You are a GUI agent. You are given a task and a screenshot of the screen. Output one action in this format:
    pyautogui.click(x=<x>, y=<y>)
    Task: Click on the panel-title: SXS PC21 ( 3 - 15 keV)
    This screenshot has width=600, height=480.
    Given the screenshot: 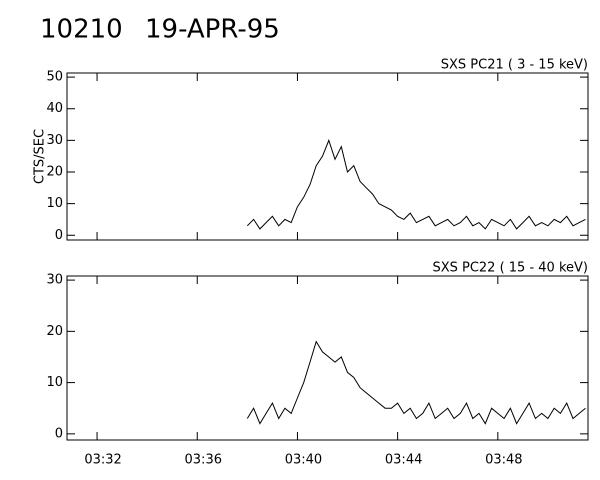 What is the action you would take?
    pyautogui.click(x=514, y=65)
    